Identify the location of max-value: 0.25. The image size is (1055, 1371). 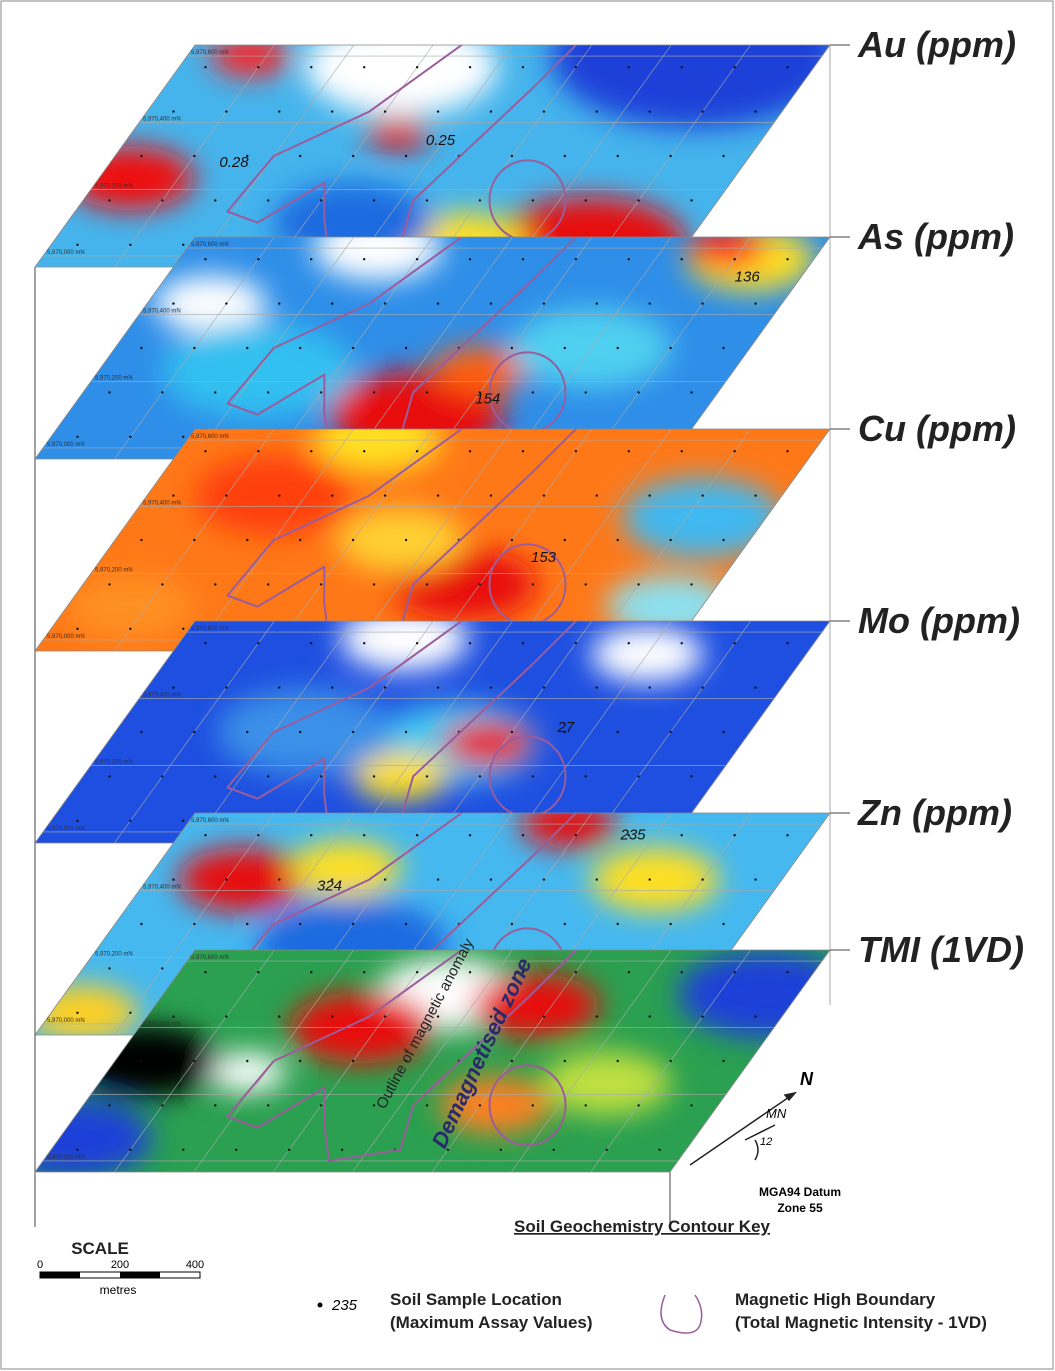
(441, 140).